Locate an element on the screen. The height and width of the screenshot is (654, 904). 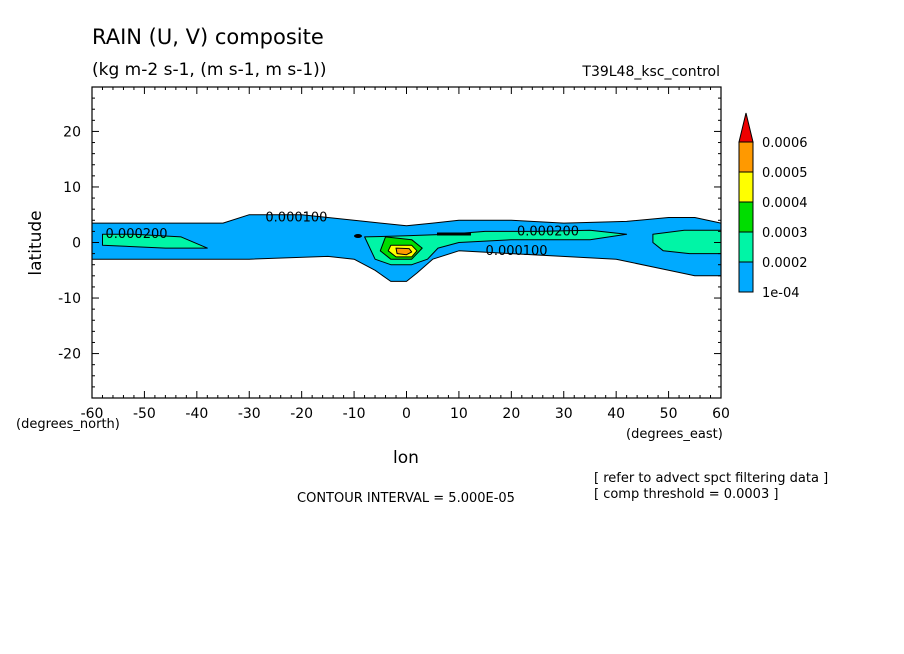
x-tick-label: 40 is located at coordinates (616, 414).